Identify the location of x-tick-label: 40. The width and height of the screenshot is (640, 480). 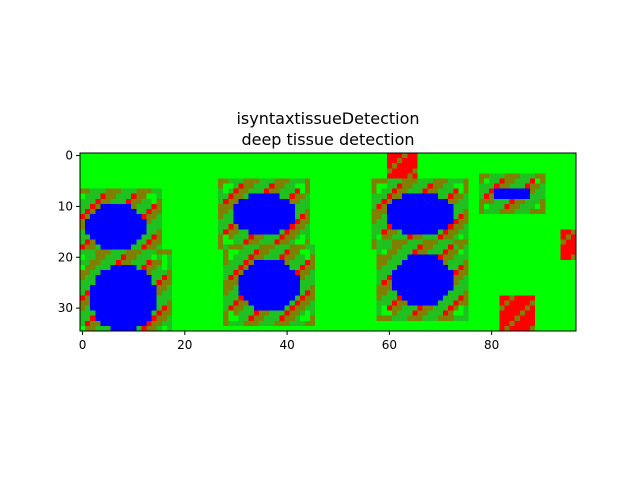
(286, 345).